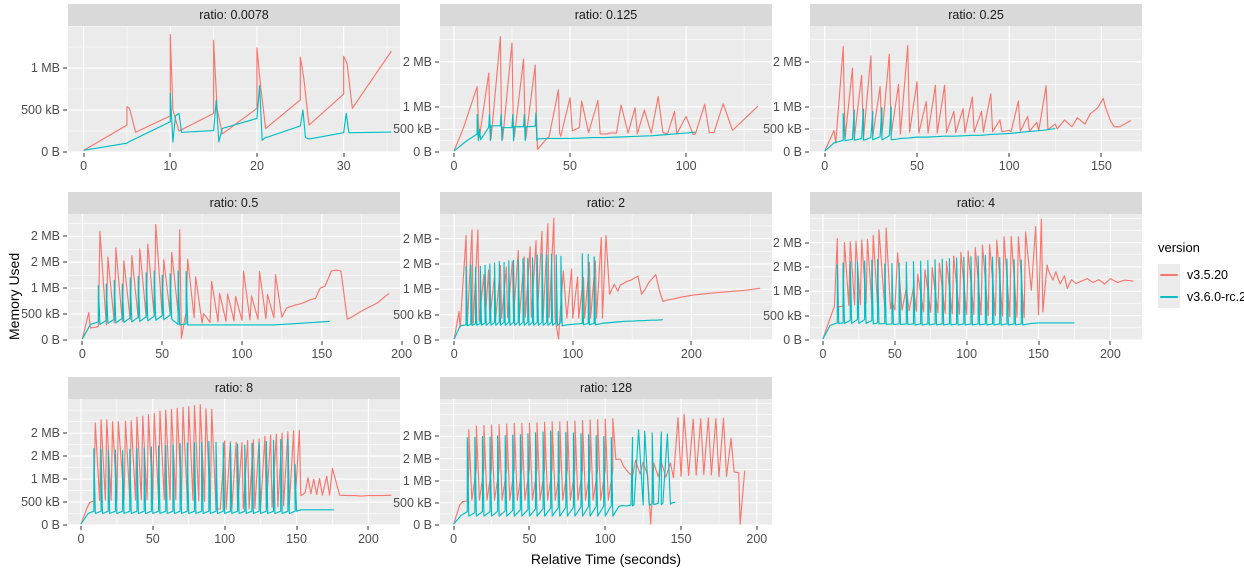 The width and height of the screenshot is (1244, 577). Describe the element at coordinates (606, 387) in the screenshot. I see `facet-strip-label: ratio: 128` at that location.